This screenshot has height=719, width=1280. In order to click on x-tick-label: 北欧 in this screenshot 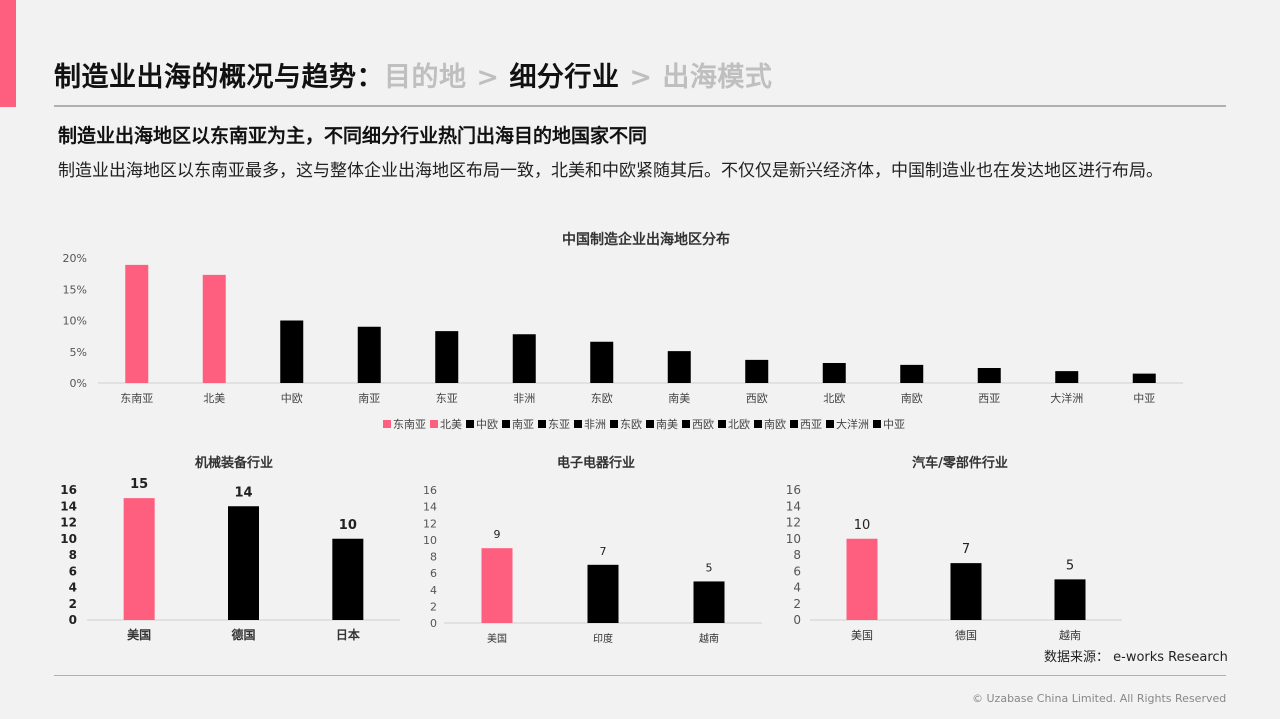, I will do `click(834, 398)`.